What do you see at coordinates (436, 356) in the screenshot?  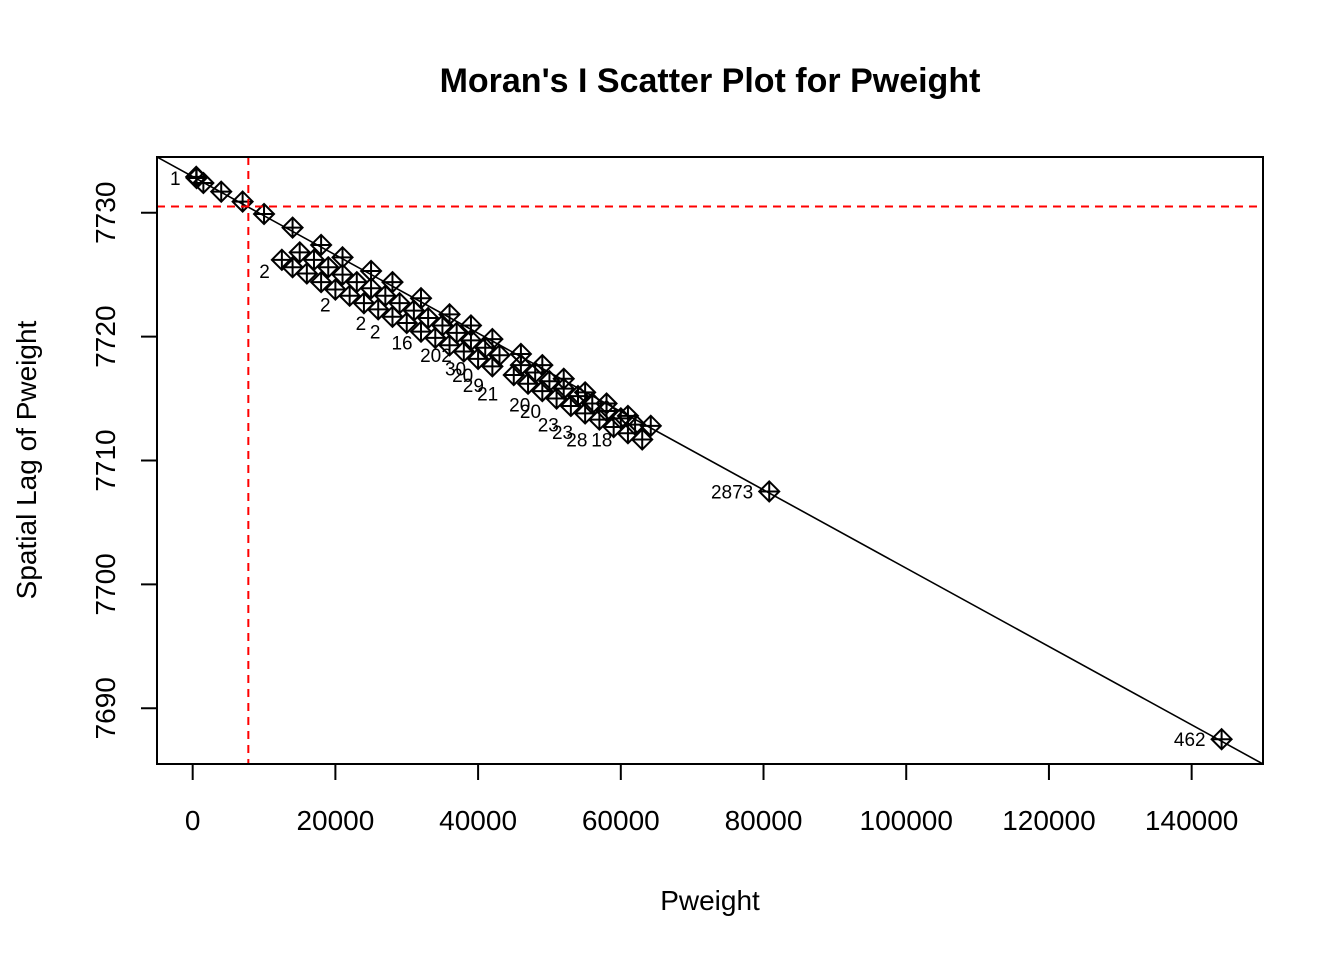 I see `cluster-point-label: 202` at bounding box center [436, 356].